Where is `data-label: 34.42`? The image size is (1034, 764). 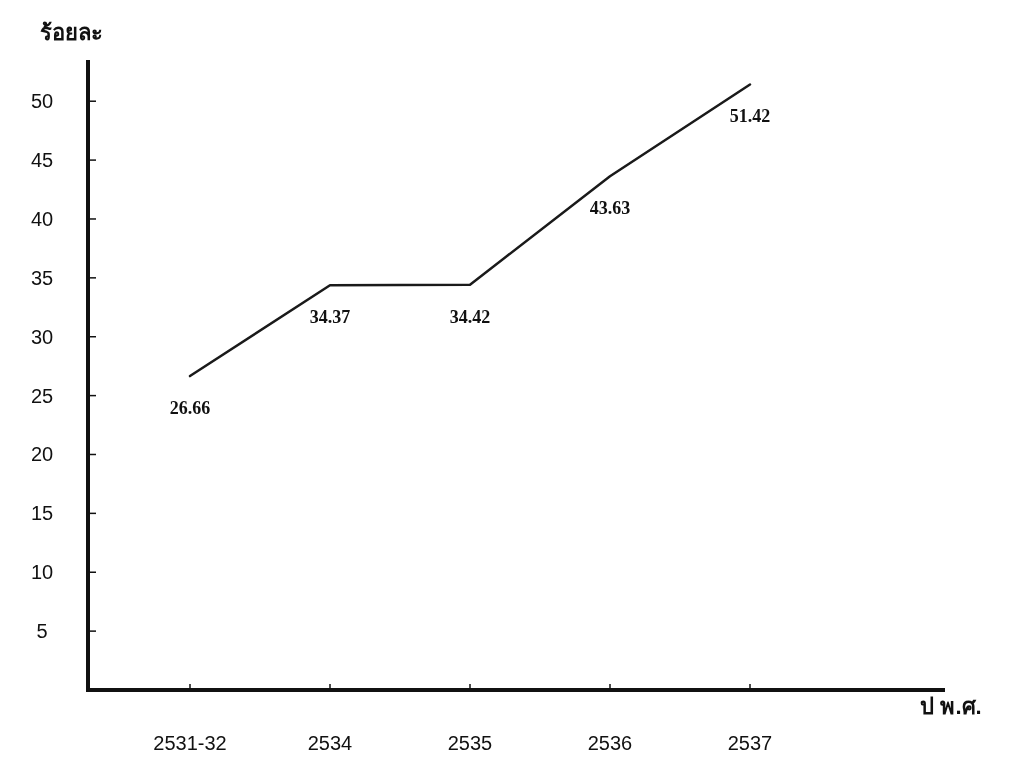 data-label: 34.42 is located at coordinates (470, 316).